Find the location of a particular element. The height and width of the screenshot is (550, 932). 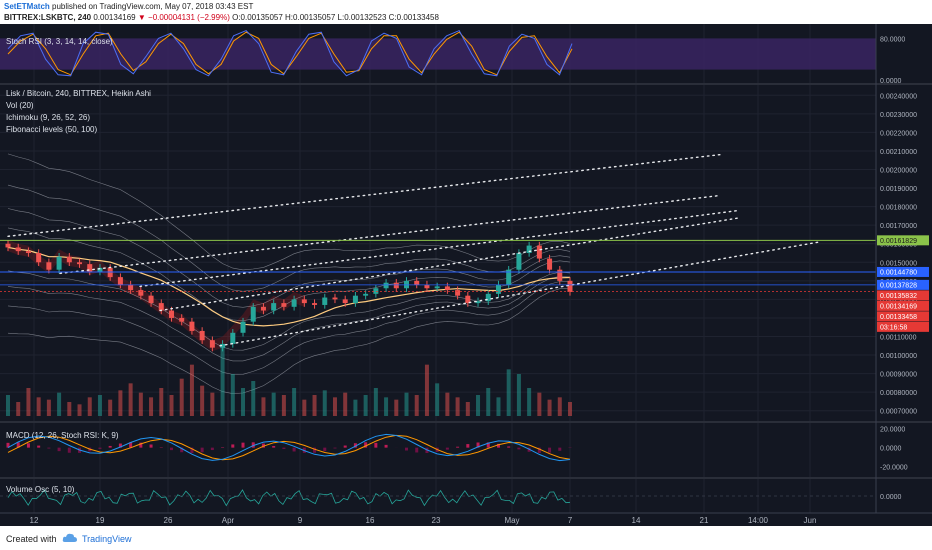

price-badge-text: 0.00137828 is located at coordinates (898, 285).